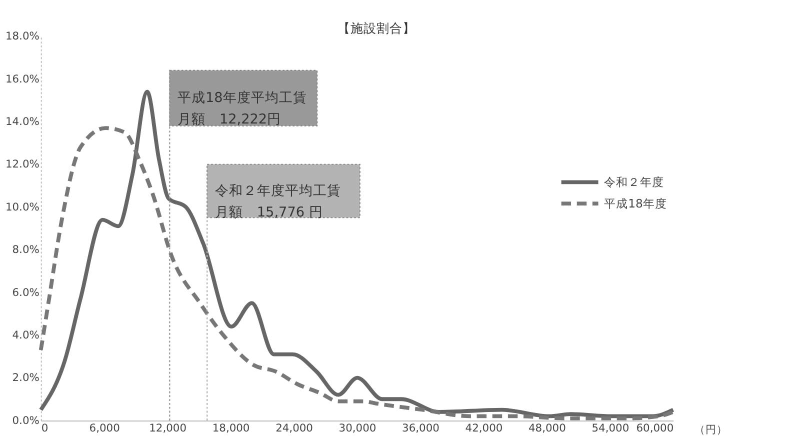 The width and height of the screenshot is (787, 447). Describe the element at coordinates (104, 428) in the screenshot. I see `x-tick-label: 6,000` at that location.